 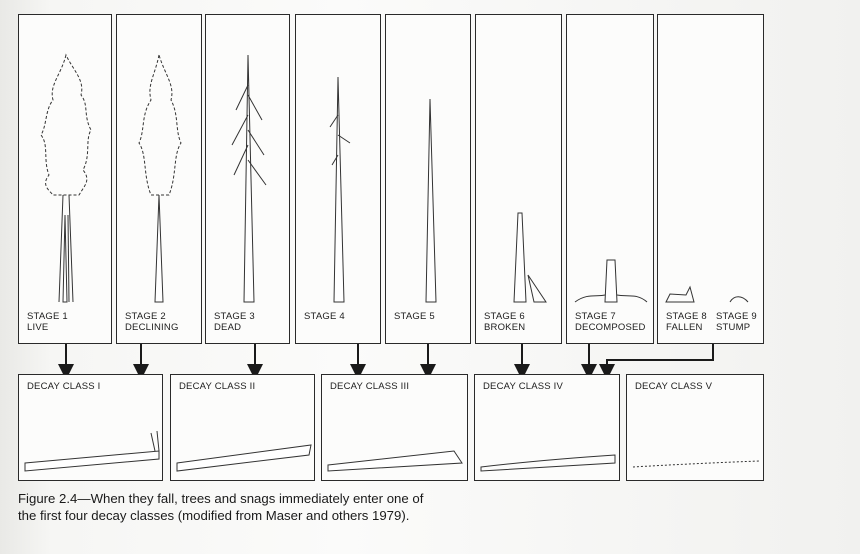 I want to click on stage5-snag-illustration, so click(x=431, y=200).